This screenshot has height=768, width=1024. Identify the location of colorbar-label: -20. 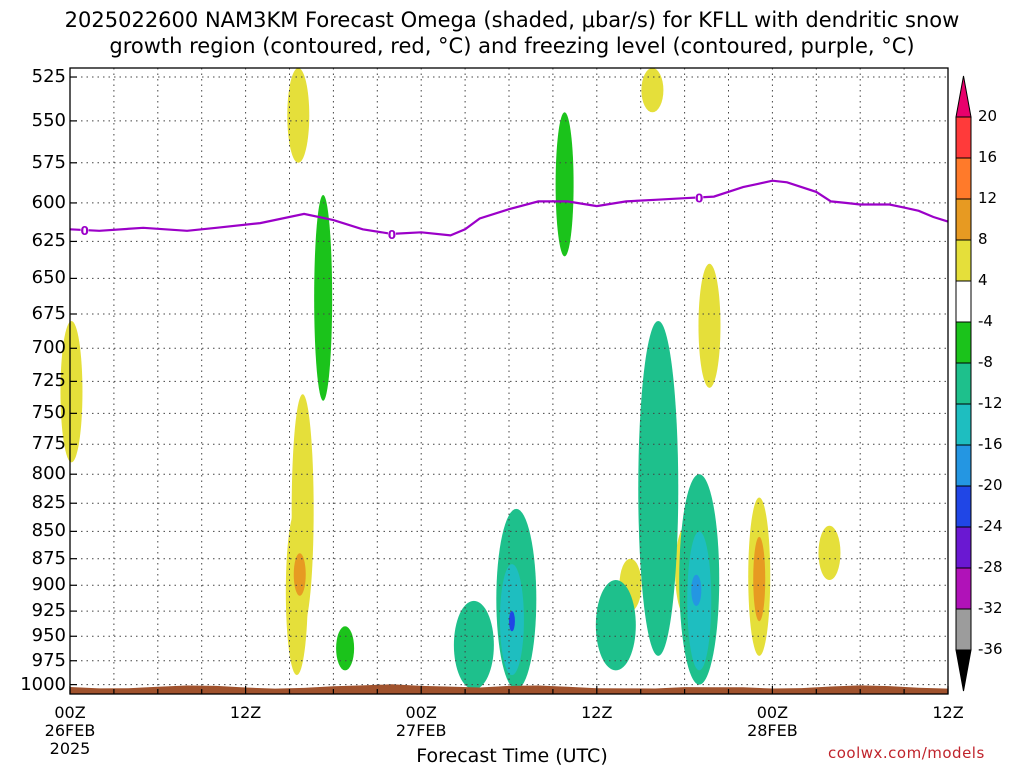
(990, 485).